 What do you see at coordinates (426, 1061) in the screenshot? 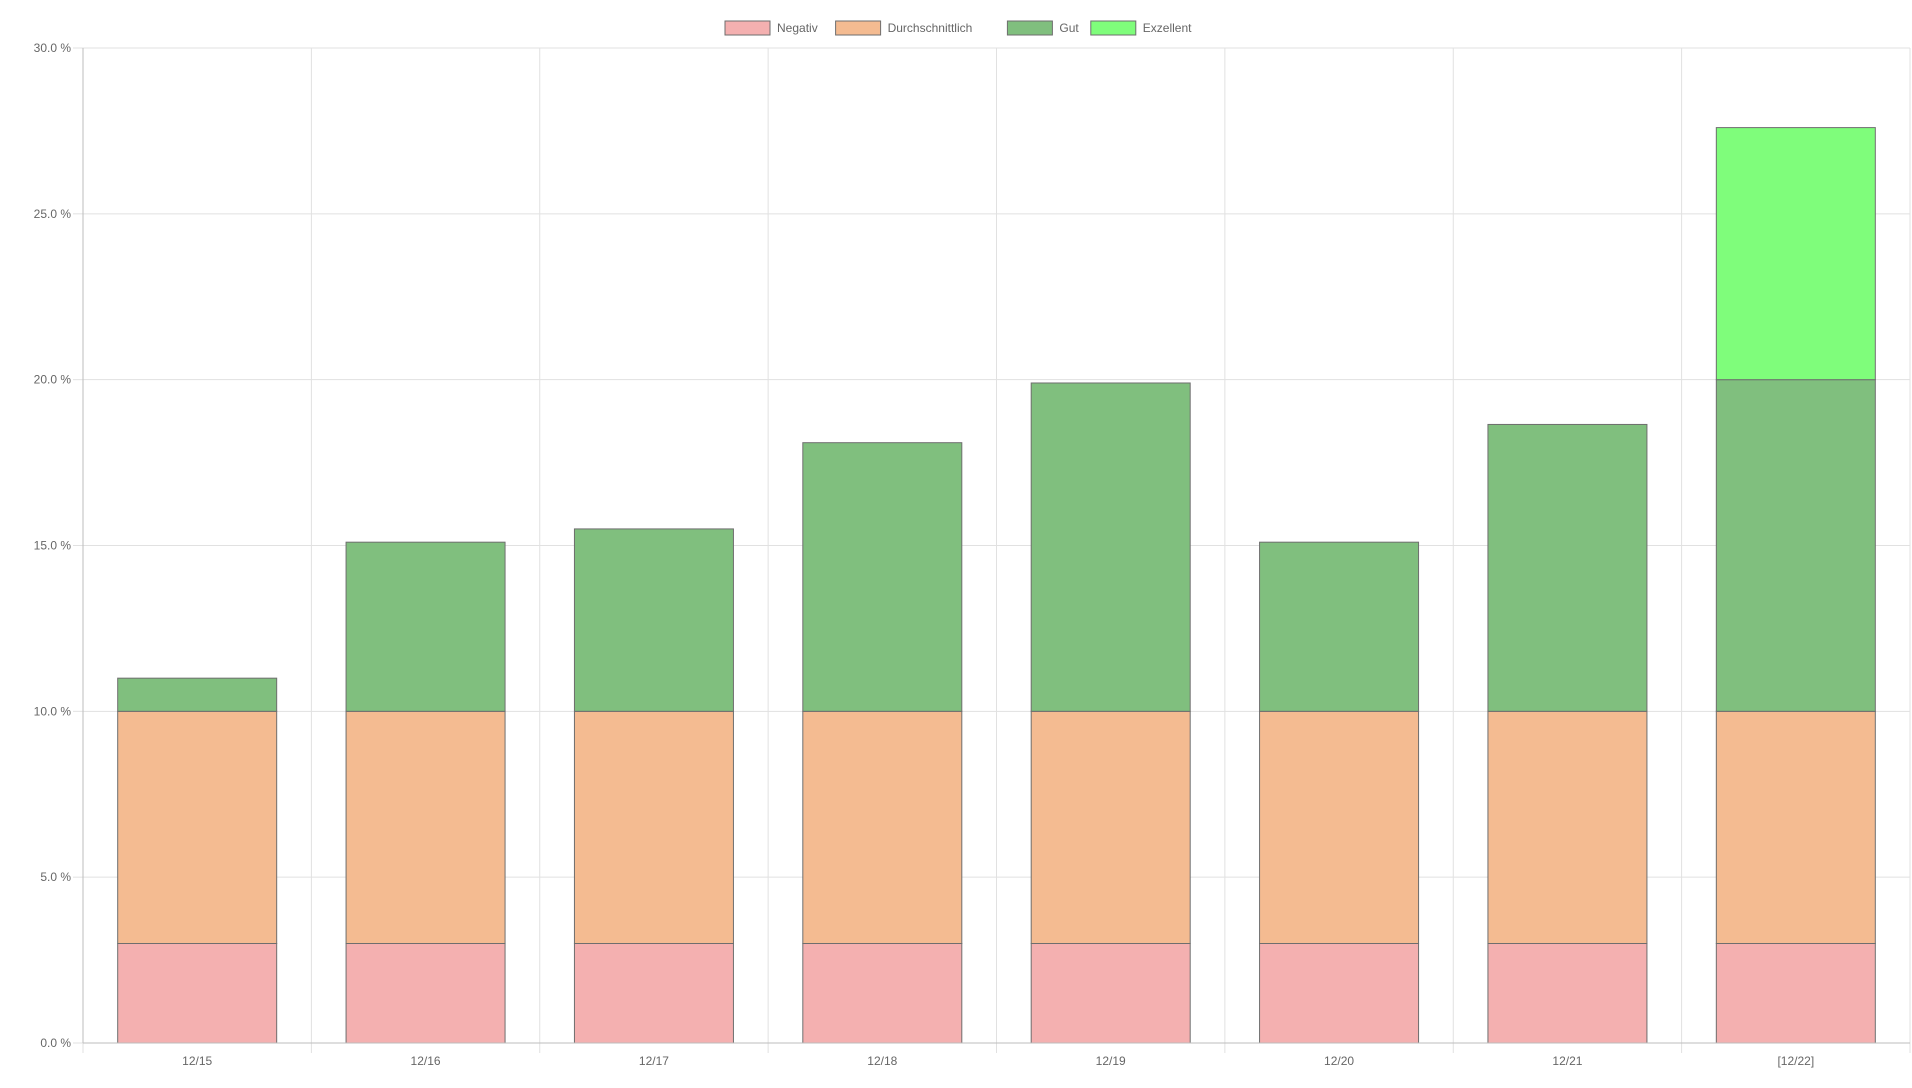
I see `x-tick-label: 12/16` at bounding box center [426, 1061].